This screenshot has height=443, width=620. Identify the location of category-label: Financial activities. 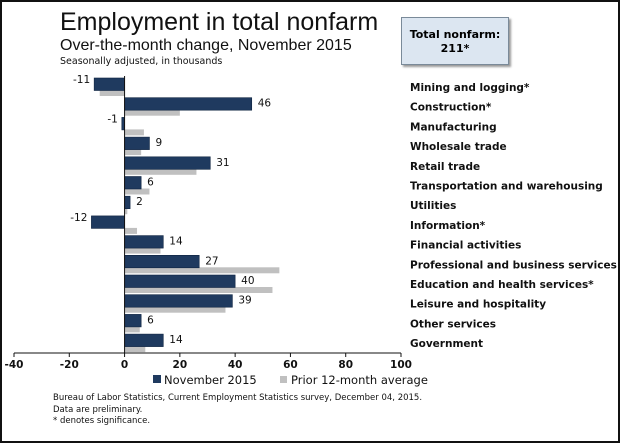
(465, 246).